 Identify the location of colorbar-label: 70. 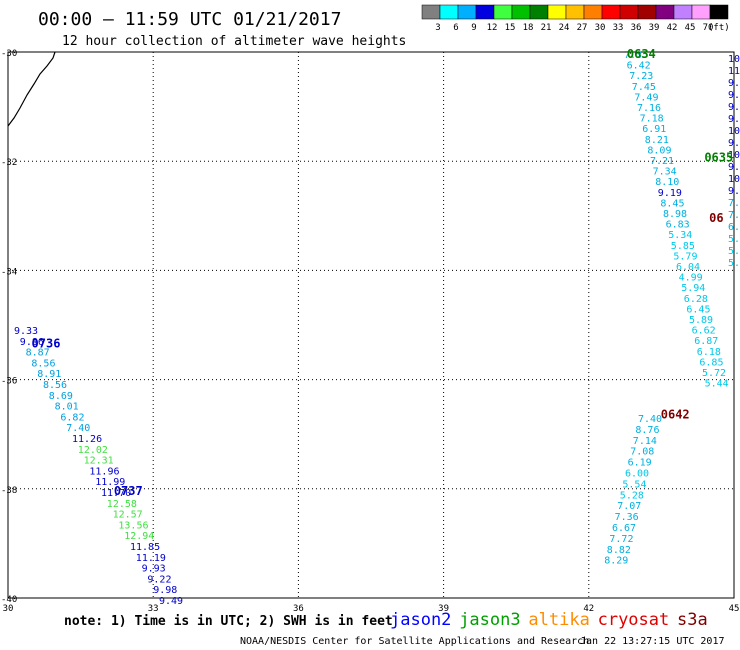
(708, 28).